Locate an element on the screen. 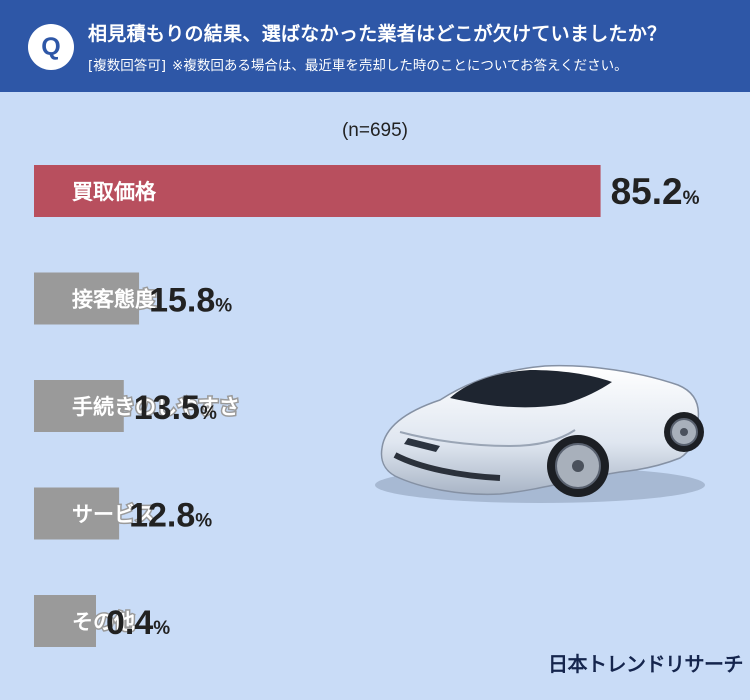  value-label-1: 15.8% is located at coordinates (190, 301).